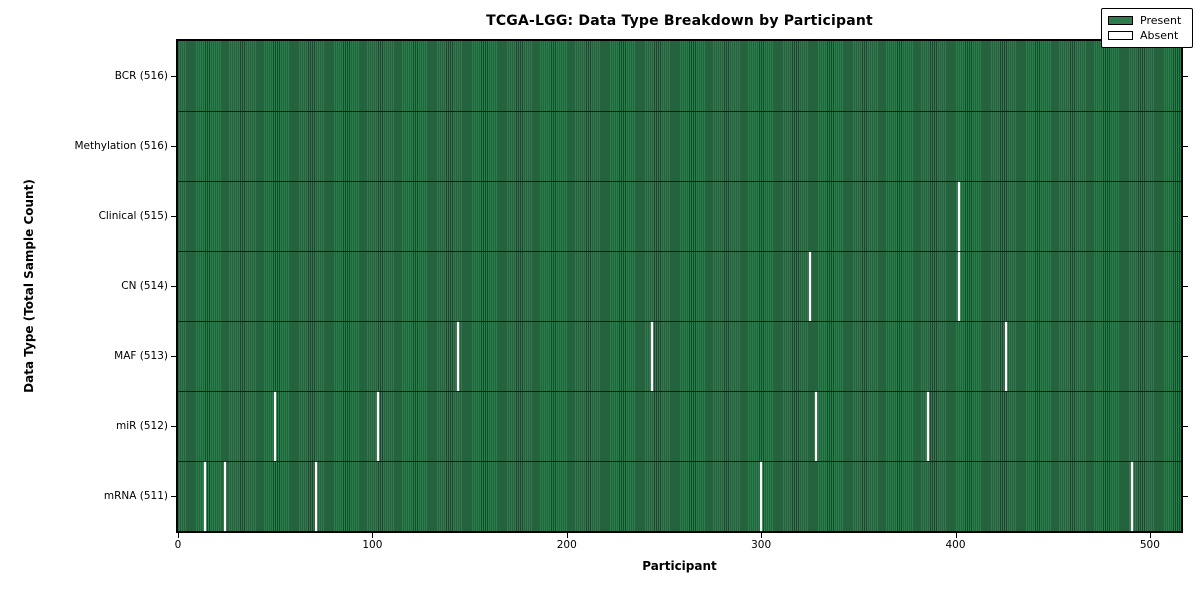 The image size is (1200, 600). What do you see at coordinates (144, 286) in the screenshot?
I see `y-tick-label: CN (514)` at bounding box center [144, 286].